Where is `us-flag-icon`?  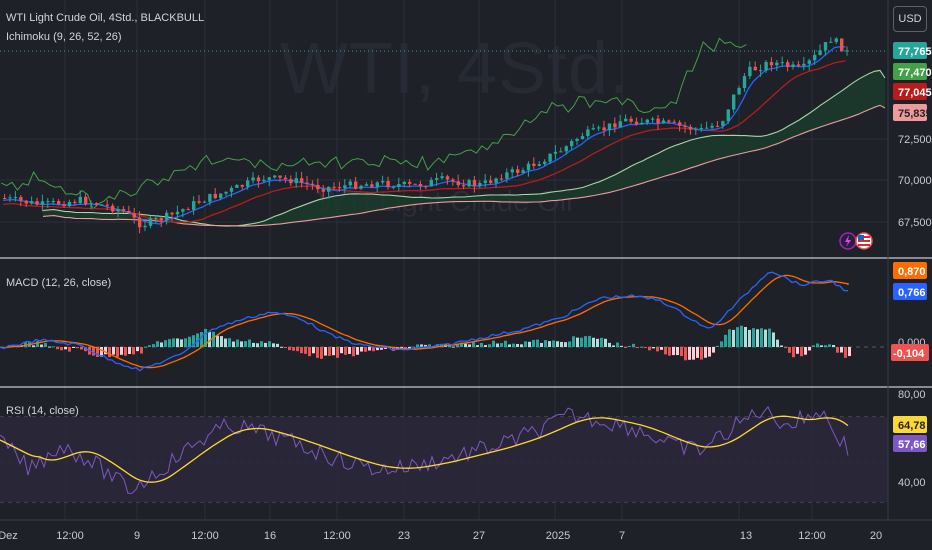
us-flag-icon is located at coordinates (864, 241).